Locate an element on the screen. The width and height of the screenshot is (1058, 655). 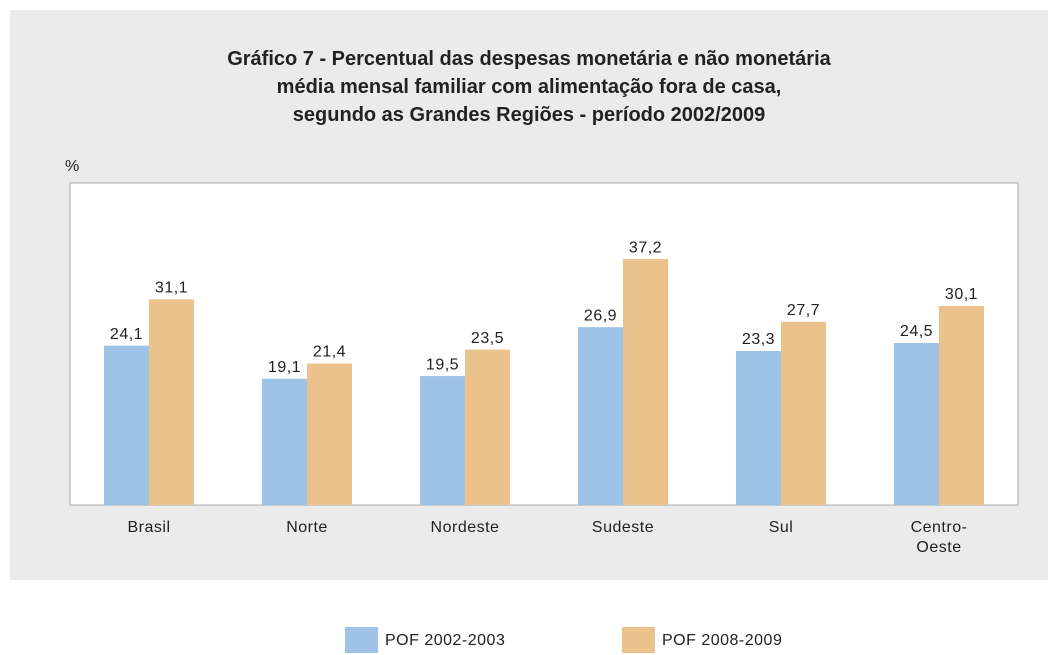
x-tick-label: Sul is located at coordinates (781, 527).